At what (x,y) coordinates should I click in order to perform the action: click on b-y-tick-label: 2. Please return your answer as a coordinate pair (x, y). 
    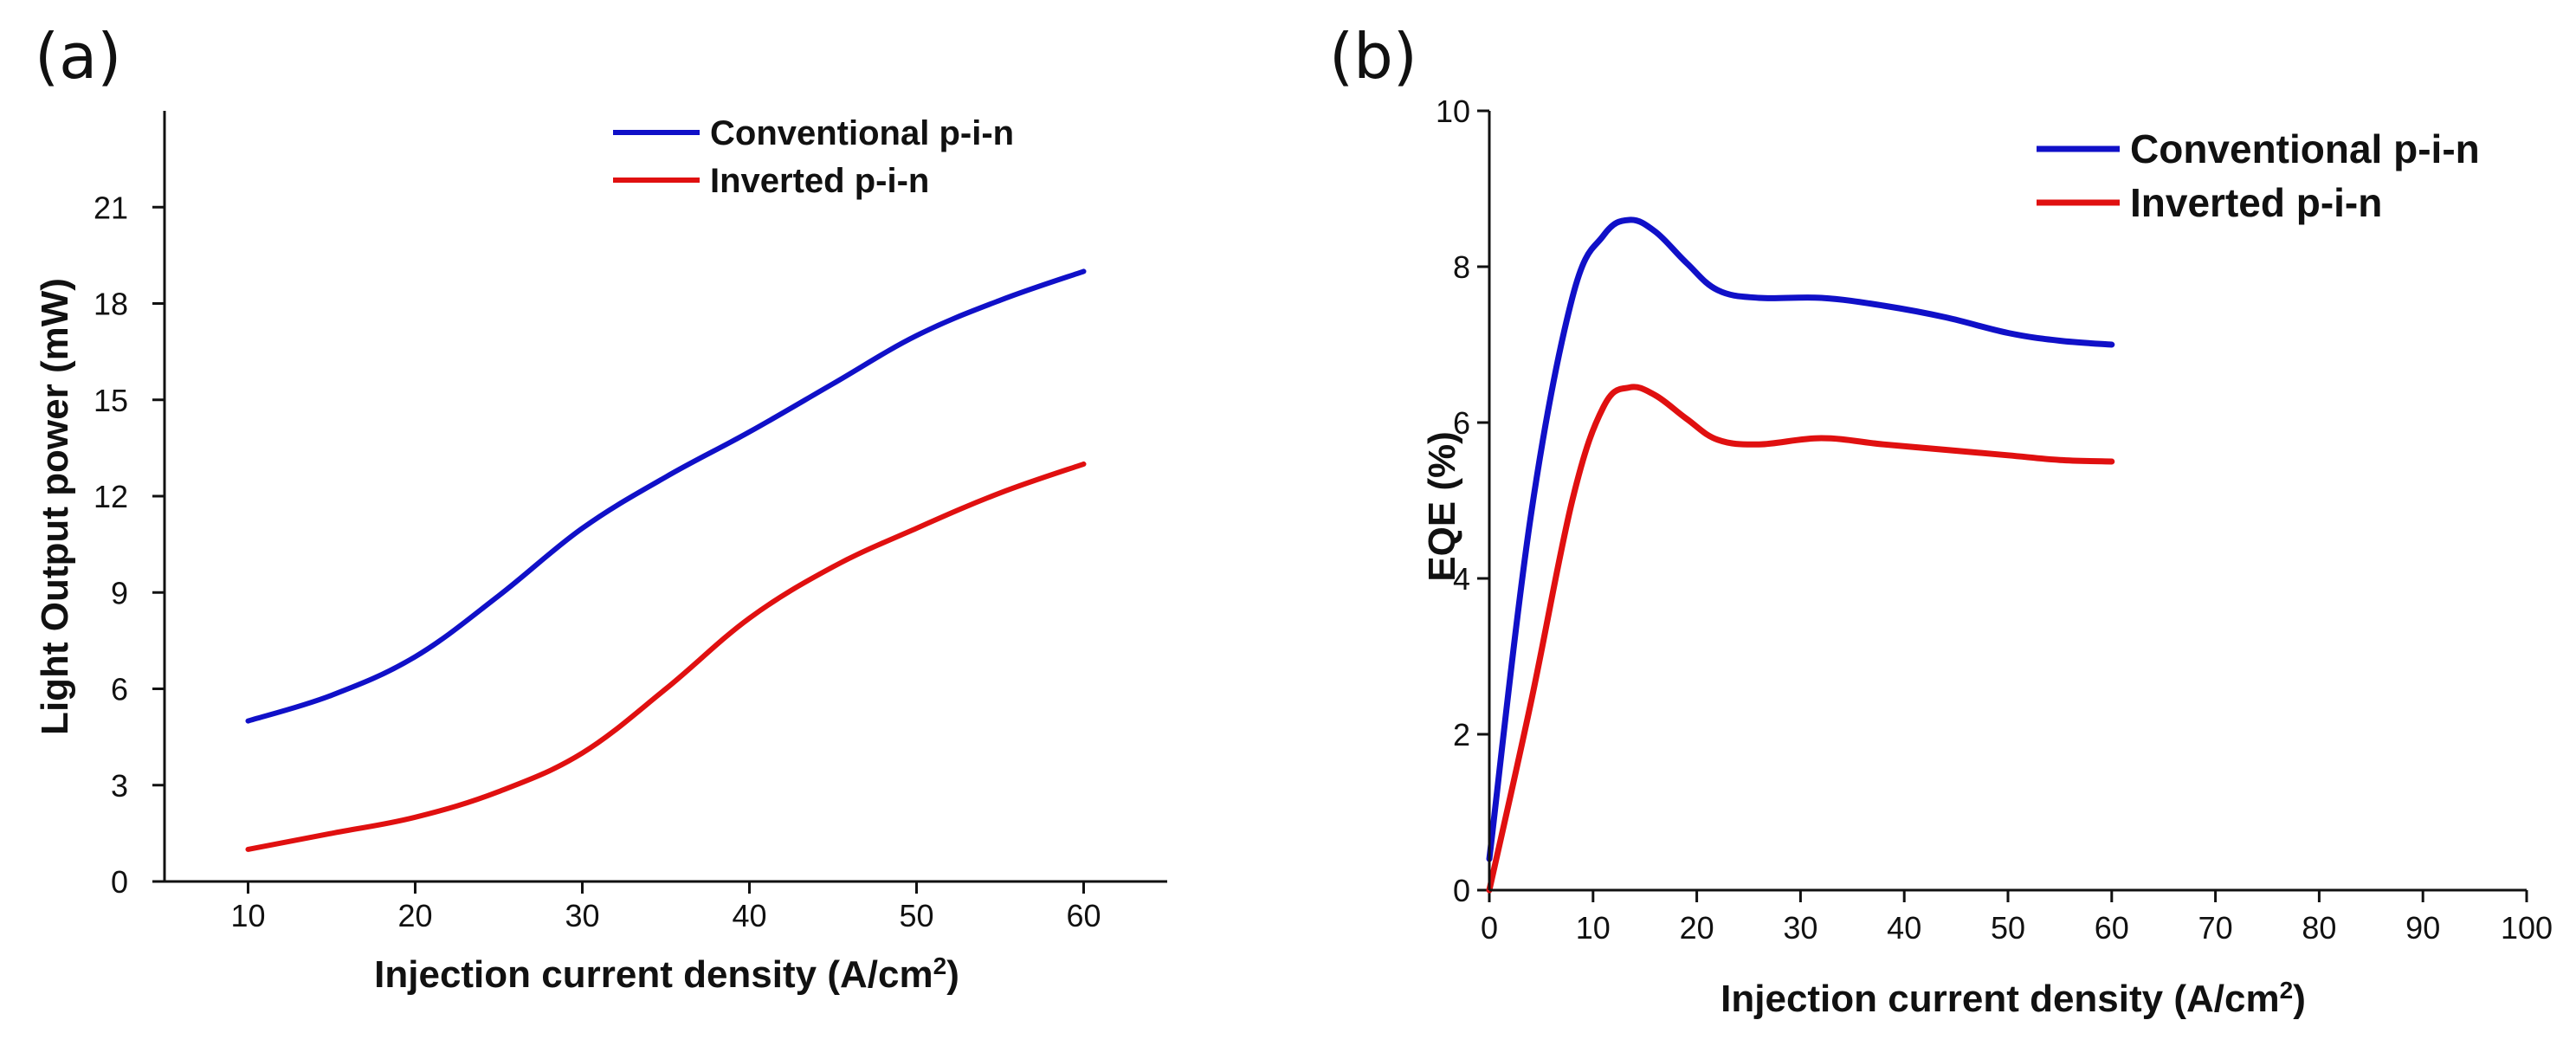
    Looking at the image, I should click on (1461, 734).